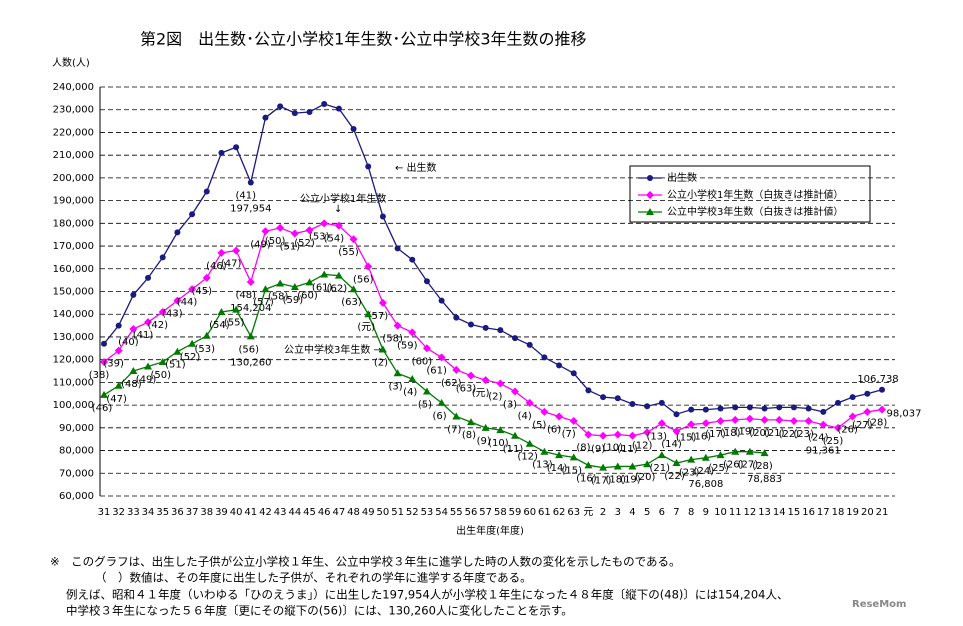 The width and height of the screenshot is (963, 626). What do you see at coordinates (471, 512) in the screenshot?
I see `x-tick-label: 56` at bounding box center [471, 512].